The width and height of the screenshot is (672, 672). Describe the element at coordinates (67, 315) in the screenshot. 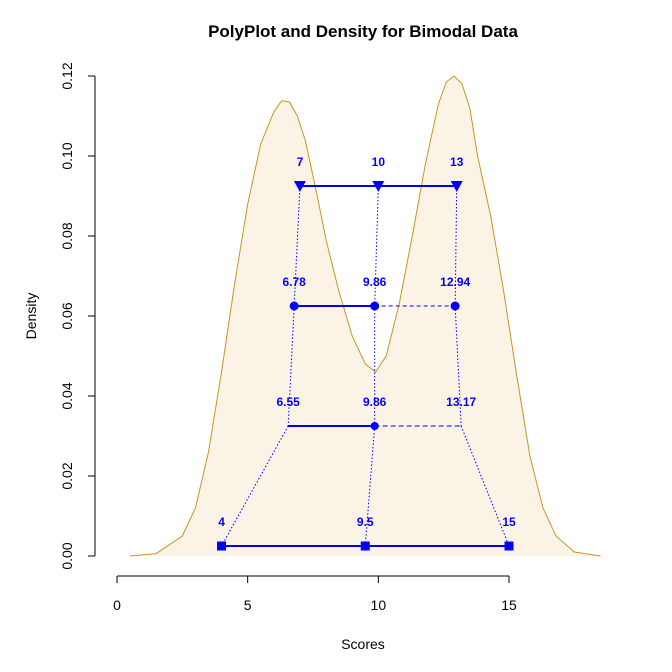

I see `y-tick-label: 0.06` at that location.